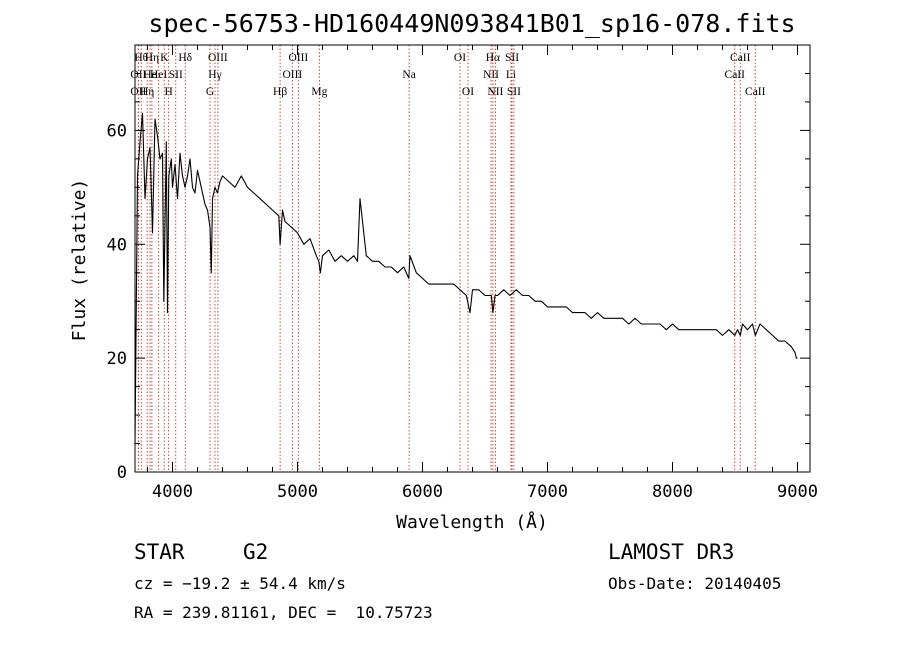 Image resolution: width=900 pixels, height=649 pixels. What do you see at coordinates (672, 492) in the screenshot?
I see `x-tick-label-8000: 8000` at bounding box center [672, 492].